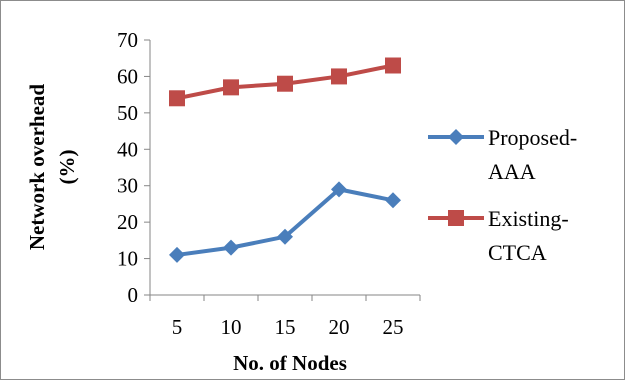 The image size is (625, 380). What do you see at coordinates (127, 167) in the screenshot?
I see `y-tick-labels: 0 10 20 30 40 50 60 70` at bounding box center [127, 167].